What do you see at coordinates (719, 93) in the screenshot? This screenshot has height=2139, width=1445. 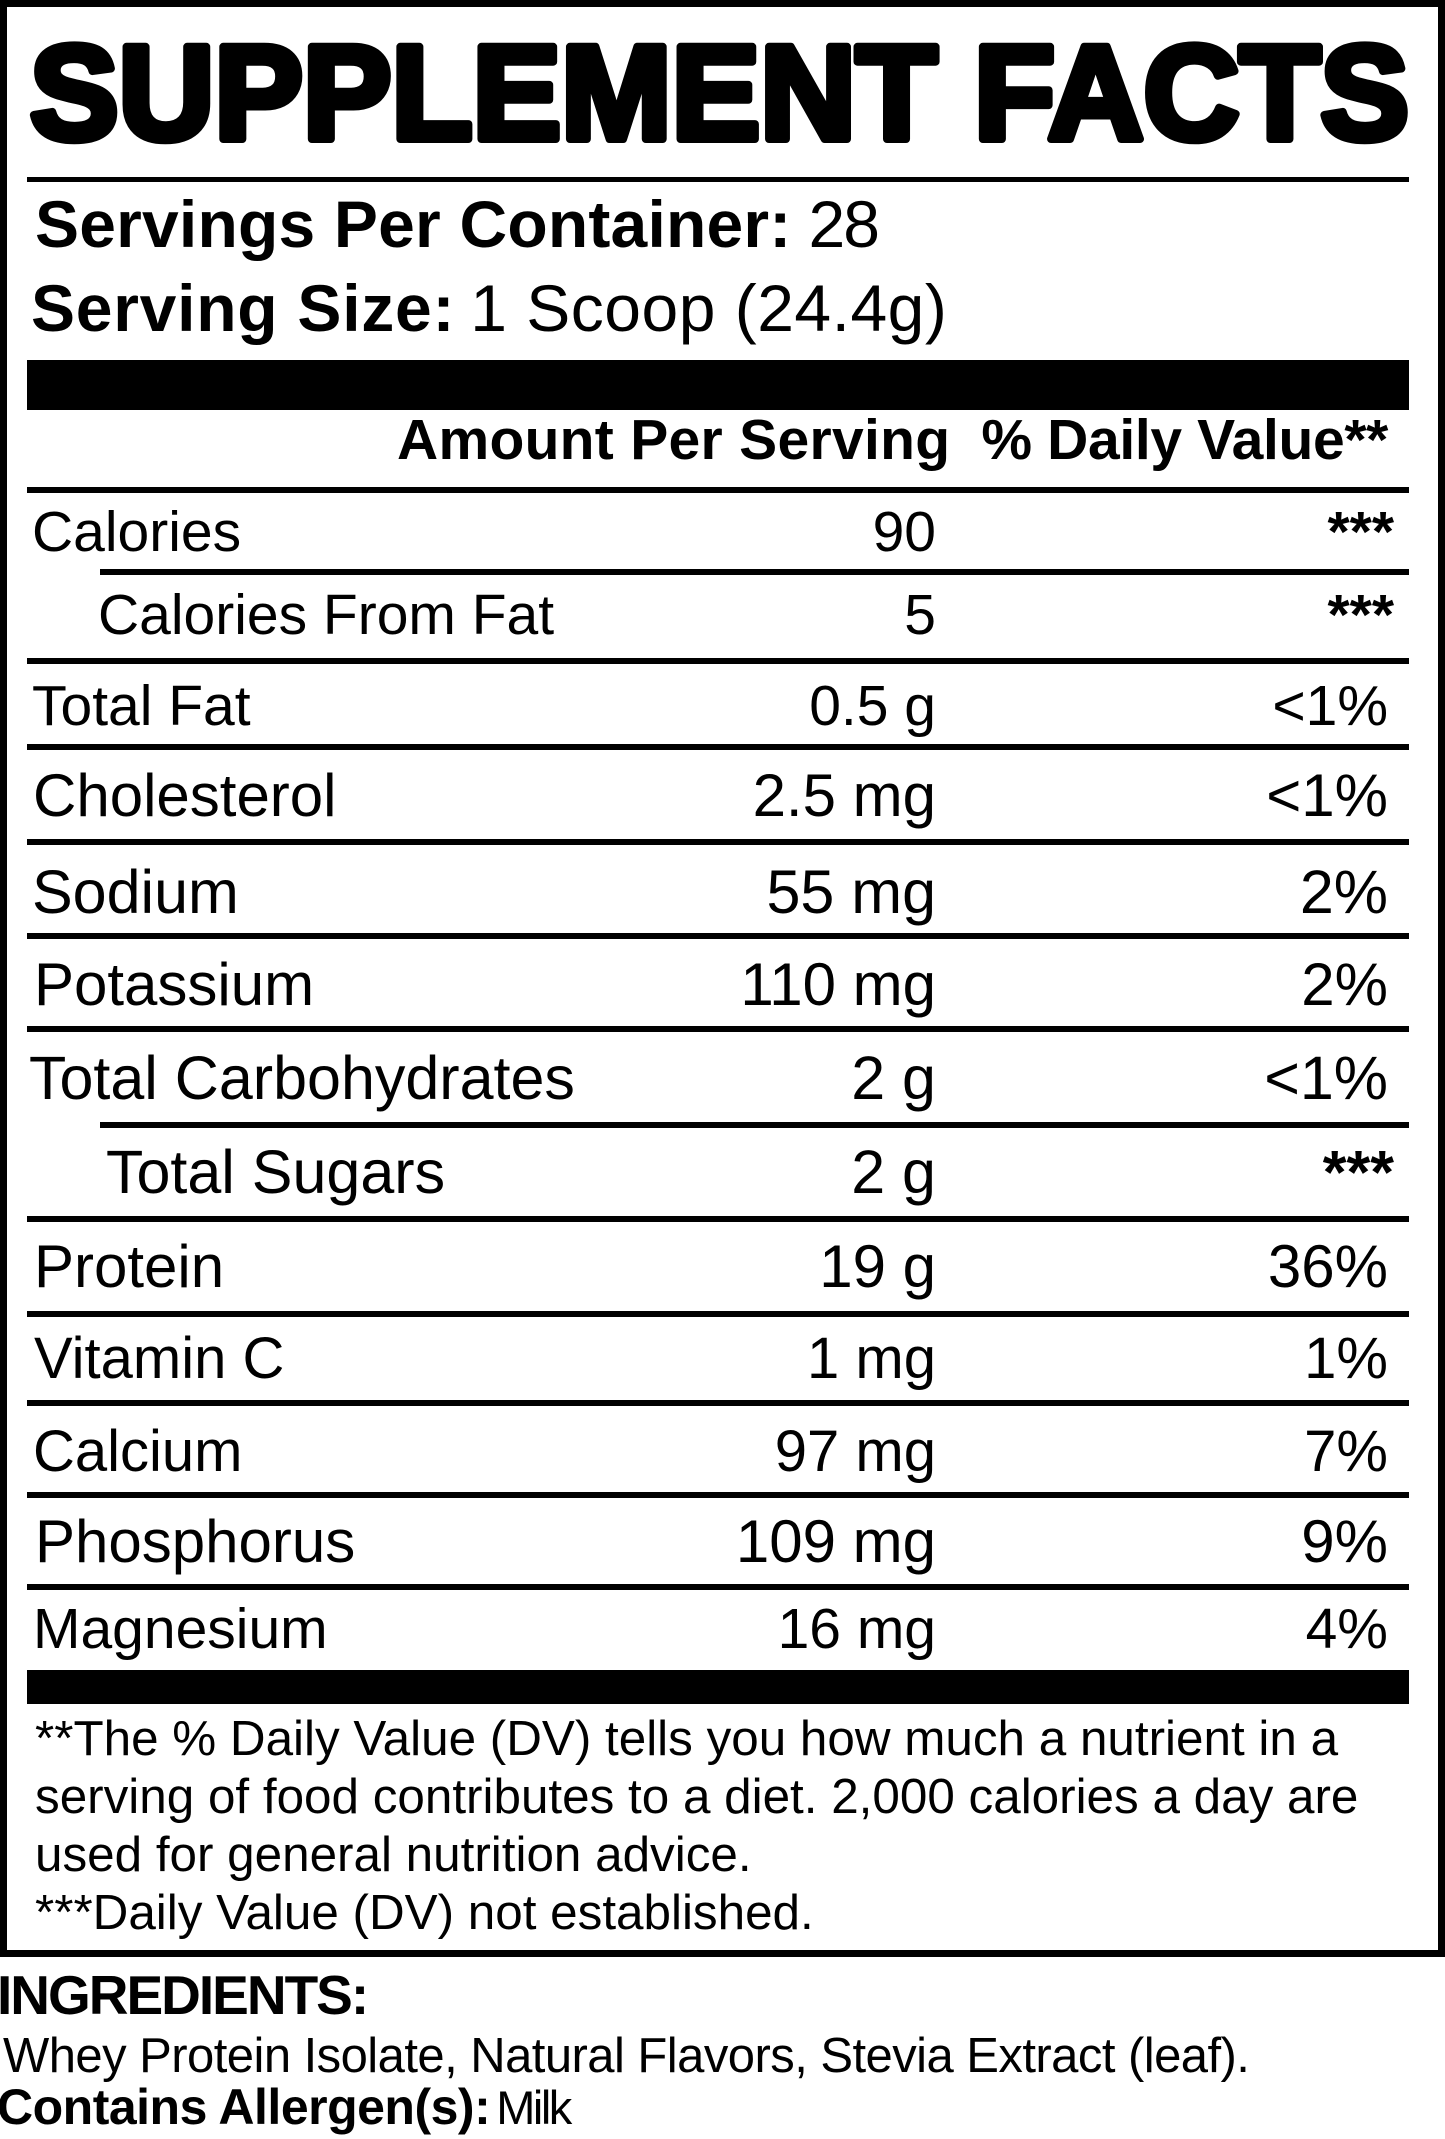 I see `svg-text: SUPPLEMENT FACTS` at bounding box center [719, 93].